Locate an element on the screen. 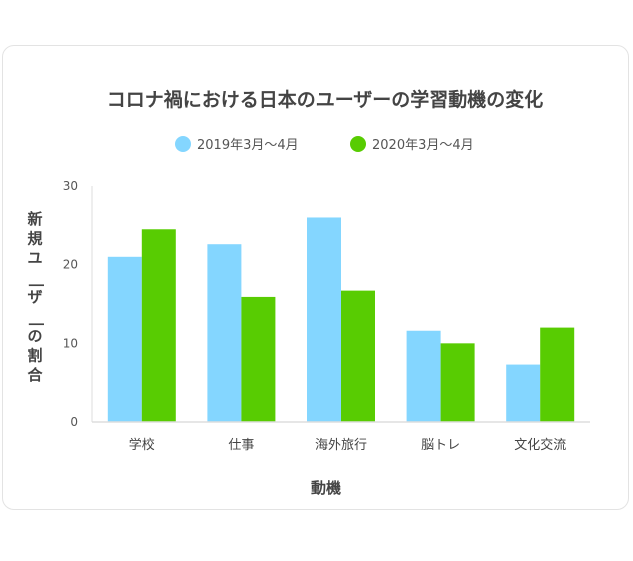  legend-label-2019: 2019年3月〜4月 is located at coordinates (248, 145).